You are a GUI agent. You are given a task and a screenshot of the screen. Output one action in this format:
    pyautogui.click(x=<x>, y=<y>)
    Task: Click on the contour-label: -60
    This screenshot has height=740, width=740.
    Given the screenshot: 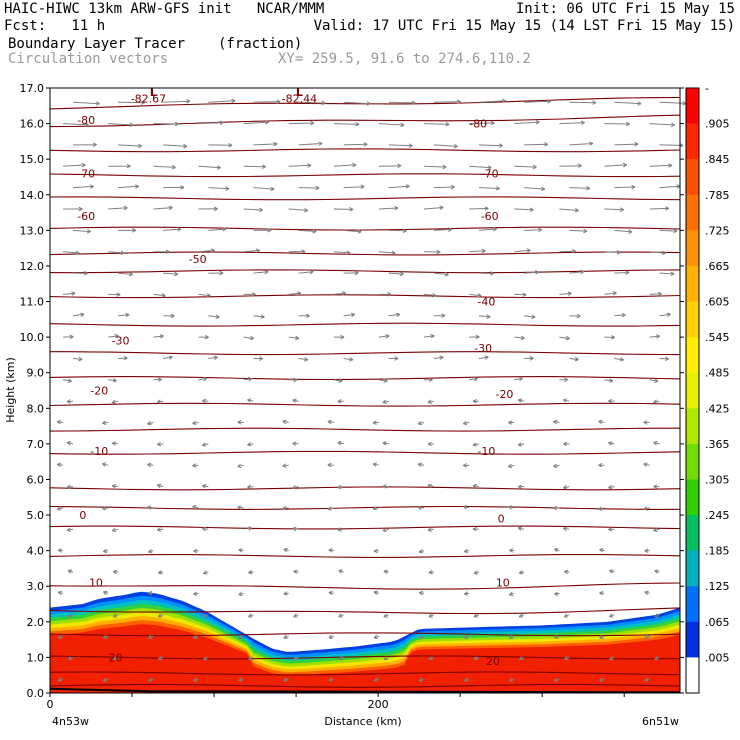 What is the action you would take?
    pyautogui.click(x=490, y=216)
    